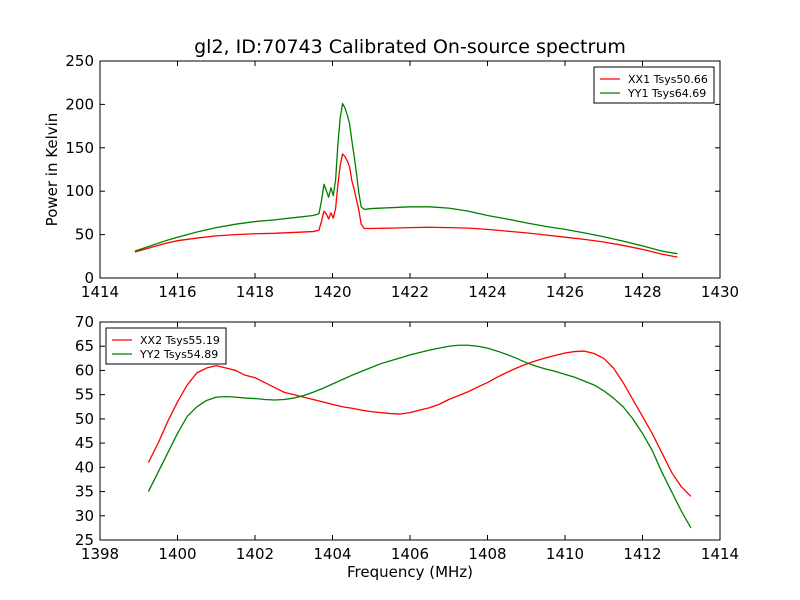  I want to click on top-y-tick-label: 0, so click(89, 278).